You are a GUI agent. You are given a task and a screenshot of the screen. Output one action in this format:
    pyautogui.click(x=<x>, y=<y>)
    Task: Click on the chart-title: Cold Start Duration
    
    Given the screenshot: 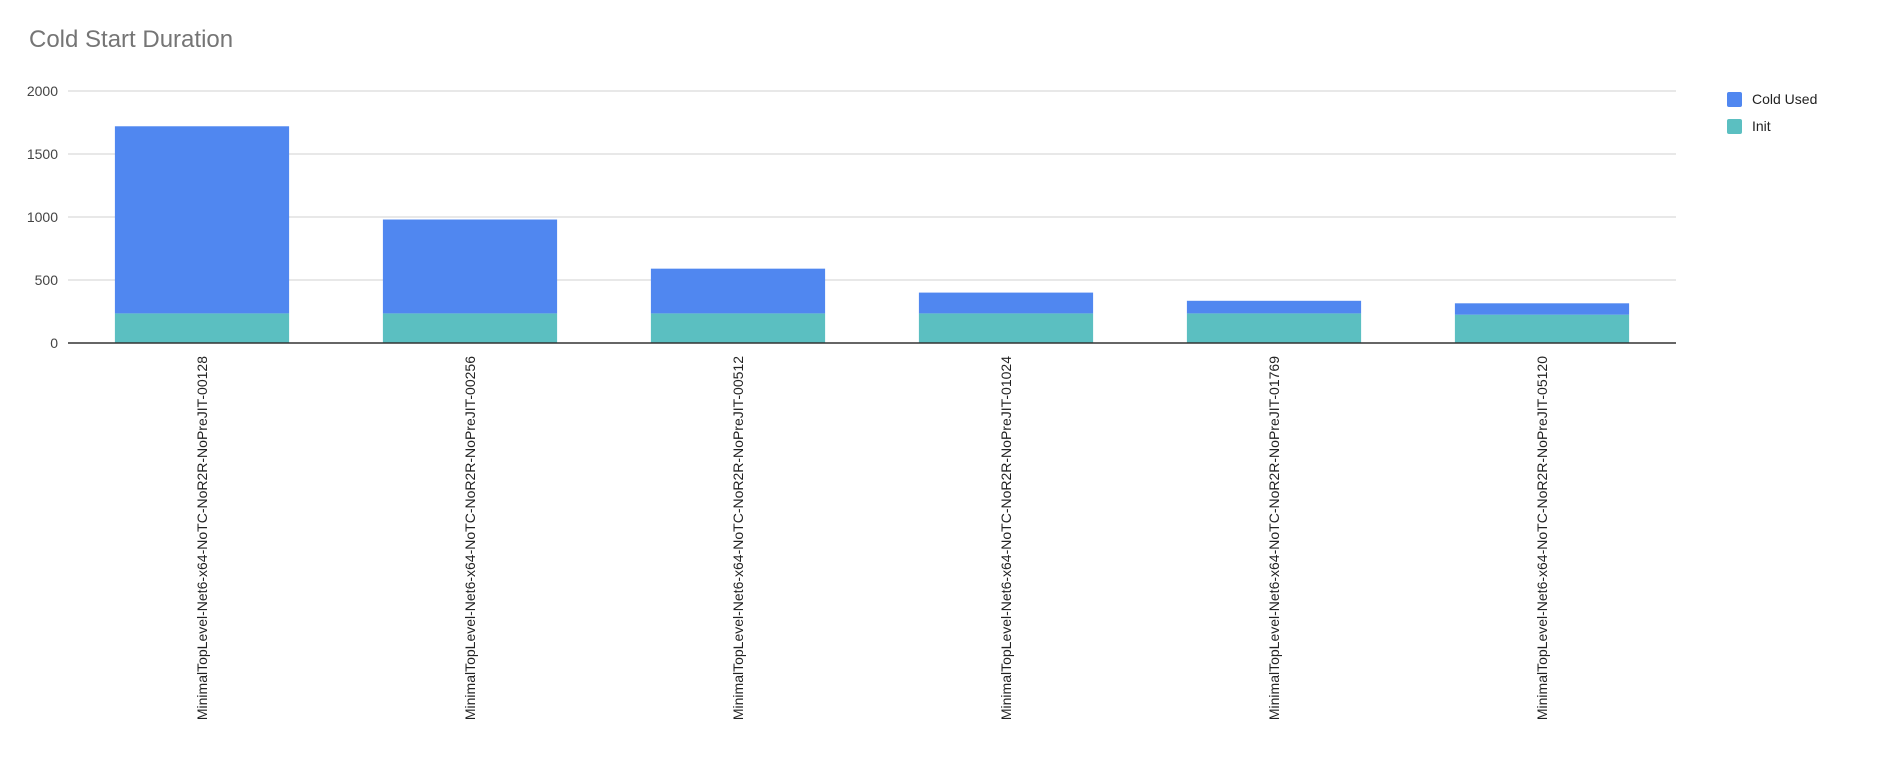 What is the action you would take?
    pyautogui.click(x=131, y=39)
    